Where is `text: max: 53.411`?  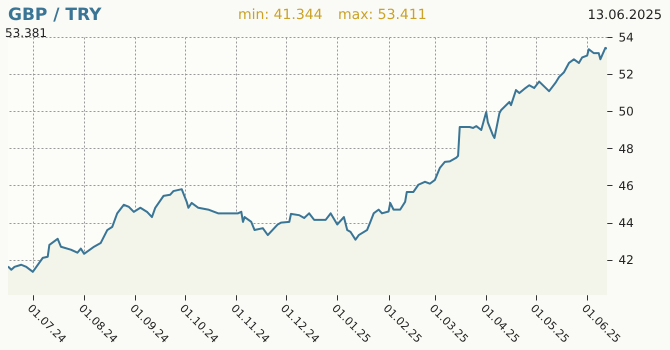
text: max: 53.411 is located at coordinates (382, 15).